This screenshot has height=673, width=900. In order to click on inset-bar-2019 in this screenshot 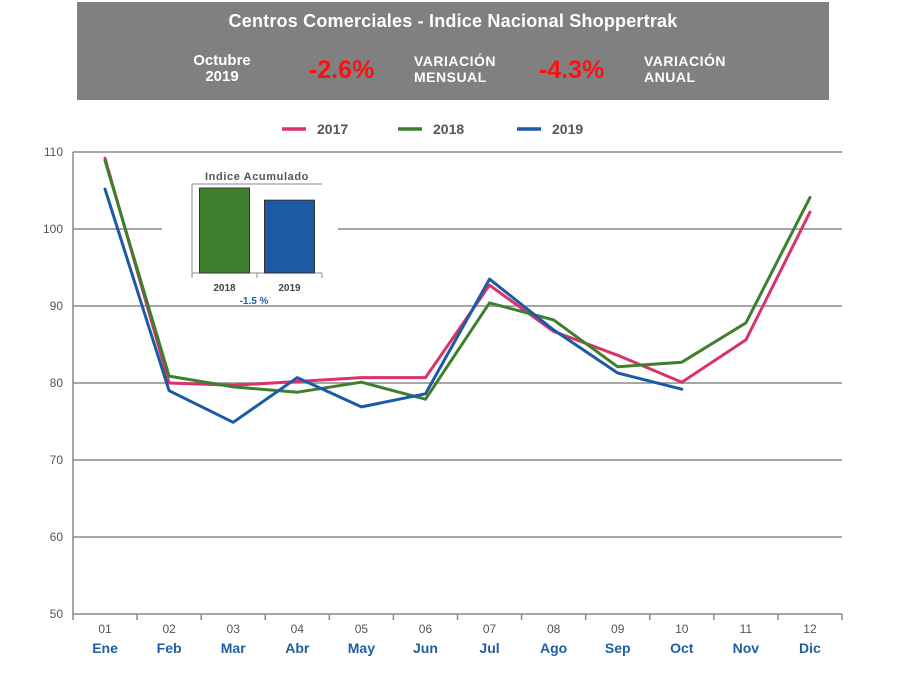, I will do `click(289, 236)`.